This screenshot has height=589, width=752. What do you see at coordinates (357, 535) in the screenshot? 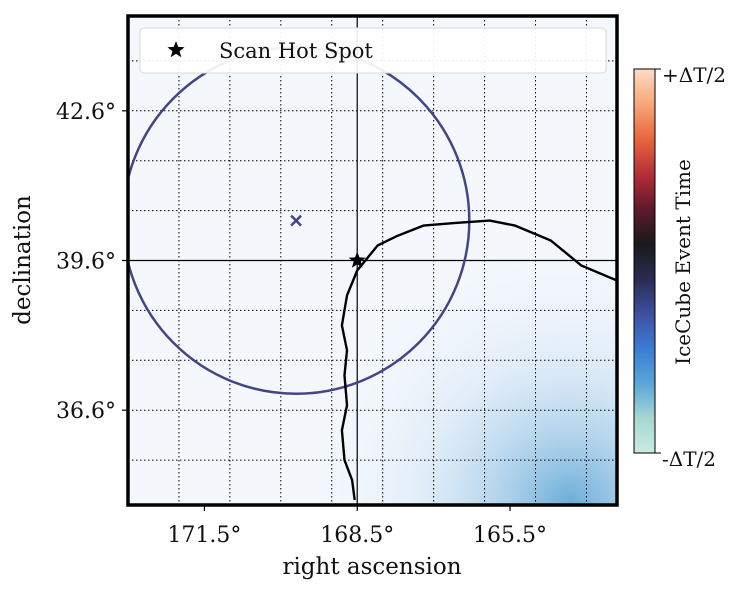
I see `x-tick-label: 168.5°` at bounding box center [357, 535].